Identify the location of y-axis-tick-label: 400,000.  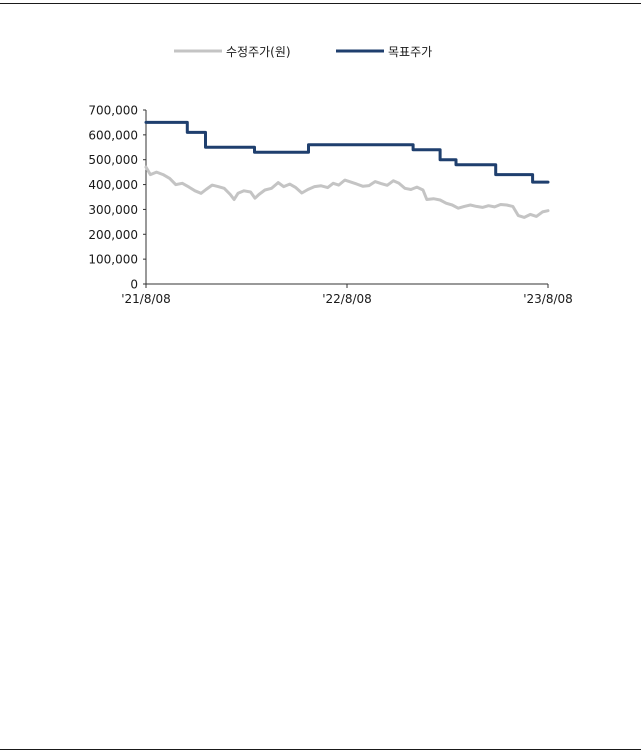
(113, 185).